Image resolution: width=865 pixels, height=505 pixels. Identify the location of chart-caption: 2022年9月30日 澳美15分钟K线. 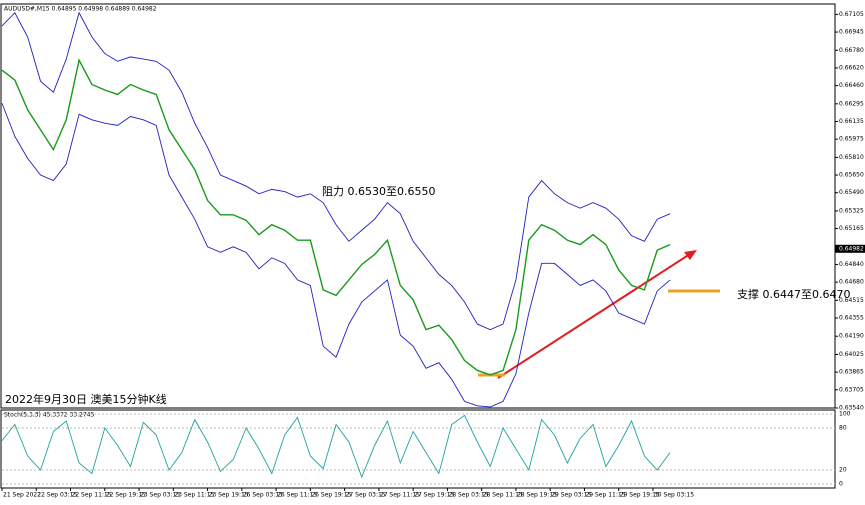
(86, 399).